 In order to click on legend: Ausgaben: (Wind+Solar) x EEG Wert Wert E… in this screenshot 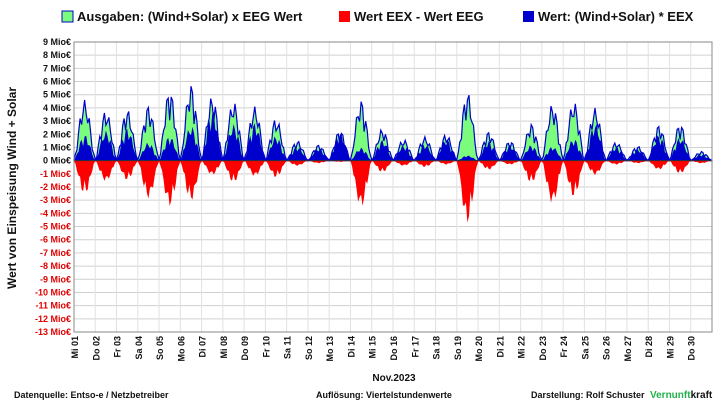, I will do `click(377, 16)`.